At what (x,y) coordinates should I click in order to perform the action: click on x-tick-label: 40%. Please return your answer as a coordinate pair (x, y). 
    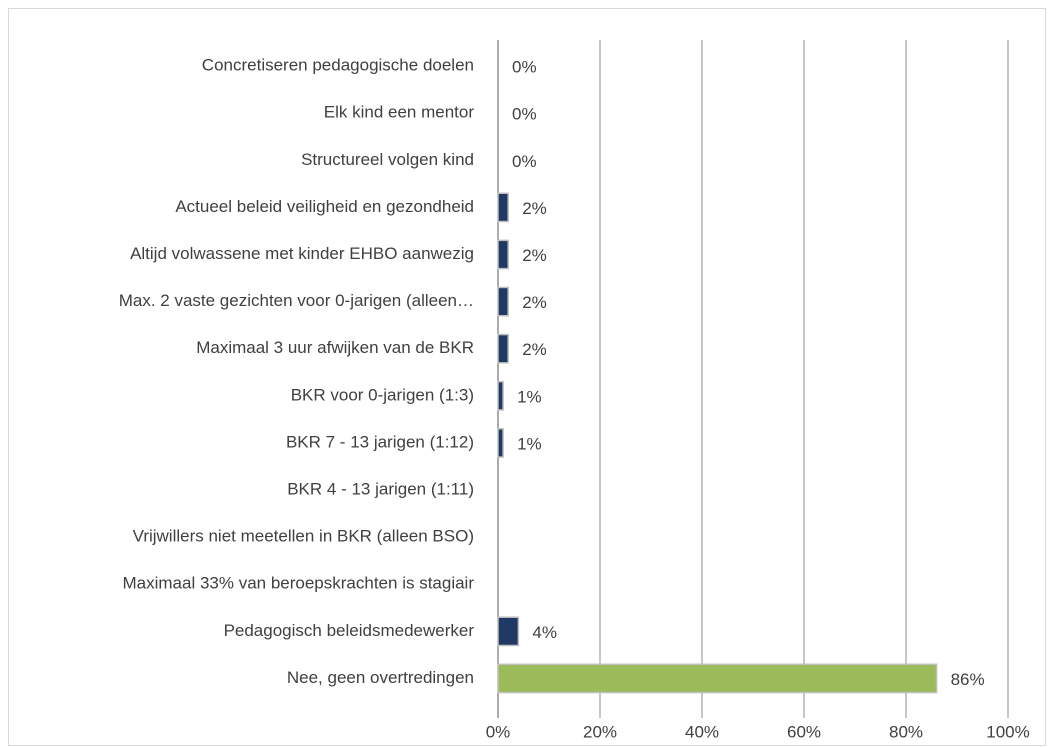
    Looking at the image, I should click on (702, 731).